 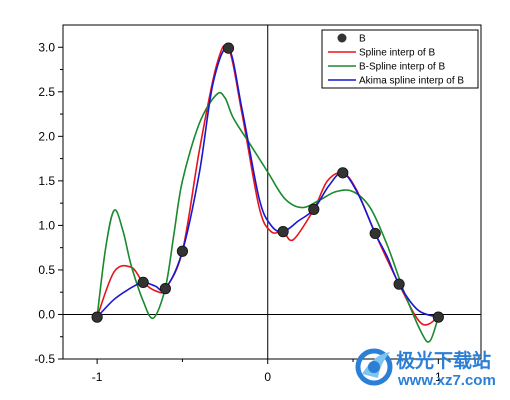 I want to click on x-tick-label: -1, so click(x=97, y=377).